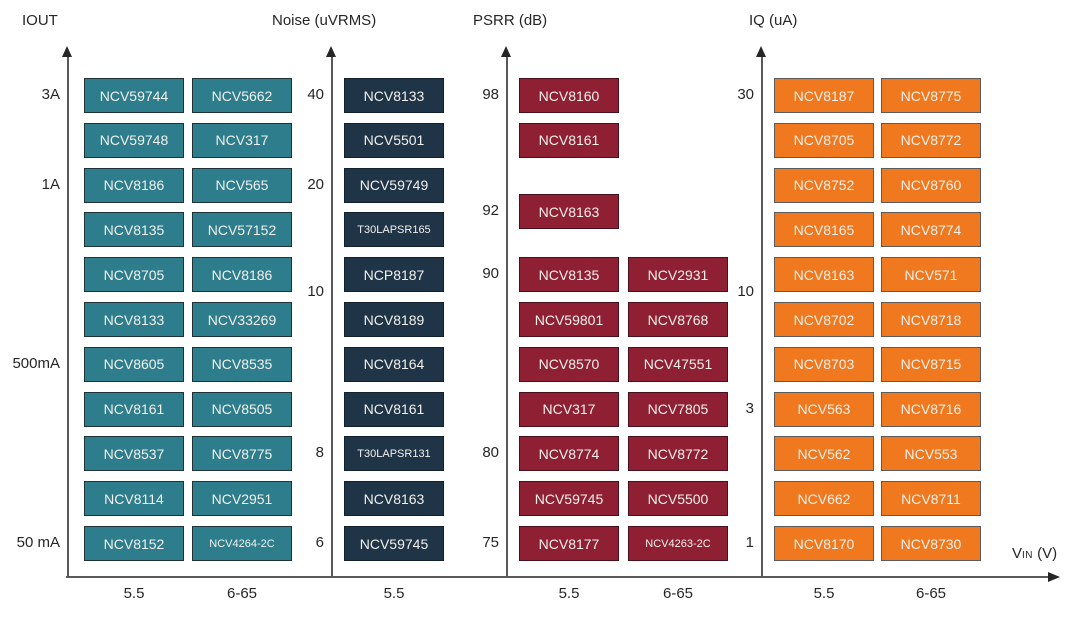 This screenshot has width=1080, height=617. Describe the element at coordinates (931, 409) in the screenshot. I see `part-box-ncv8716: NCV8716` at that location.